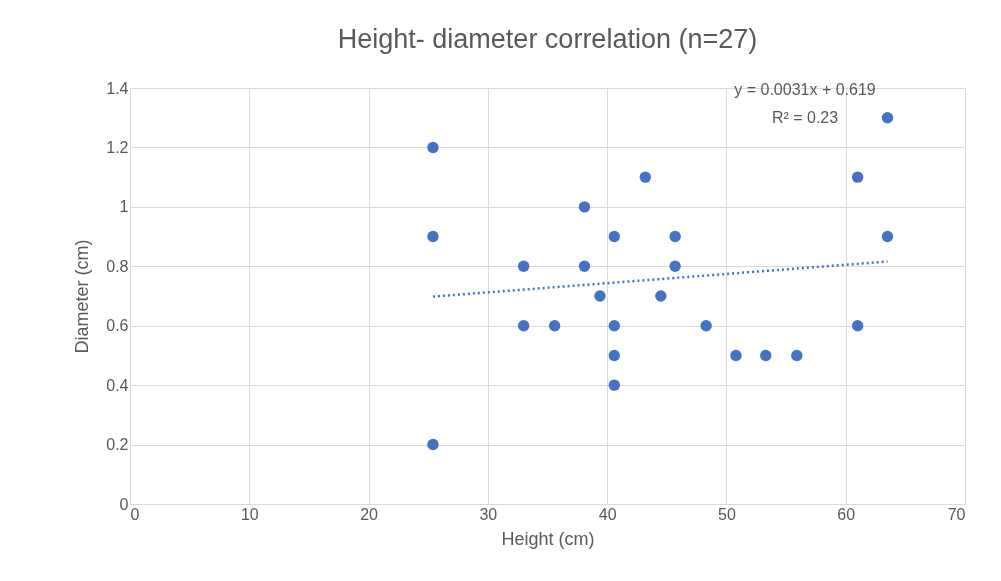 The image size is (1001, 581). What do you see at coordinates (956, 514) in the screenshot?
I see `x-tick-label: 70` at bounding box center [956, 514].